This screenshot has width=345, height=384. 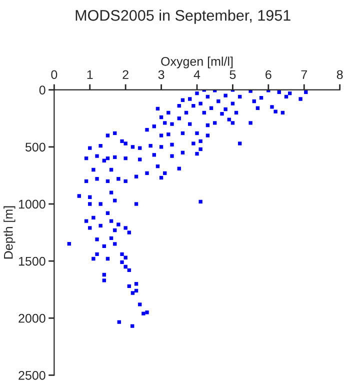 I want to click on x-tick-label: 7, so click(x=304, y=74).